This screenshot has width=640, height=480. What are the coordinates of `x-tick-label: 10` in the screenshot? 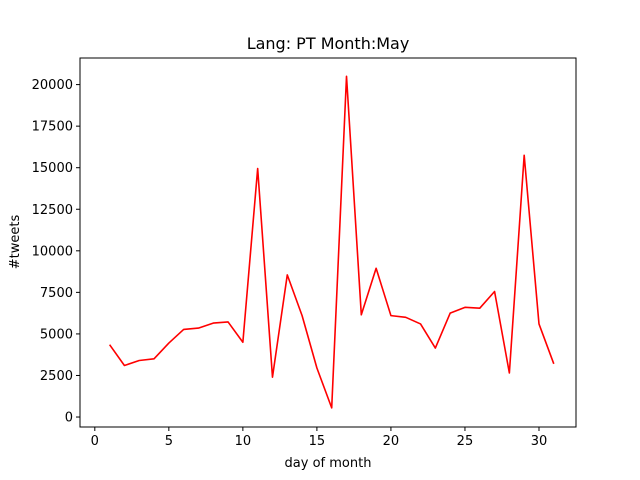 It's located at (243, 441).